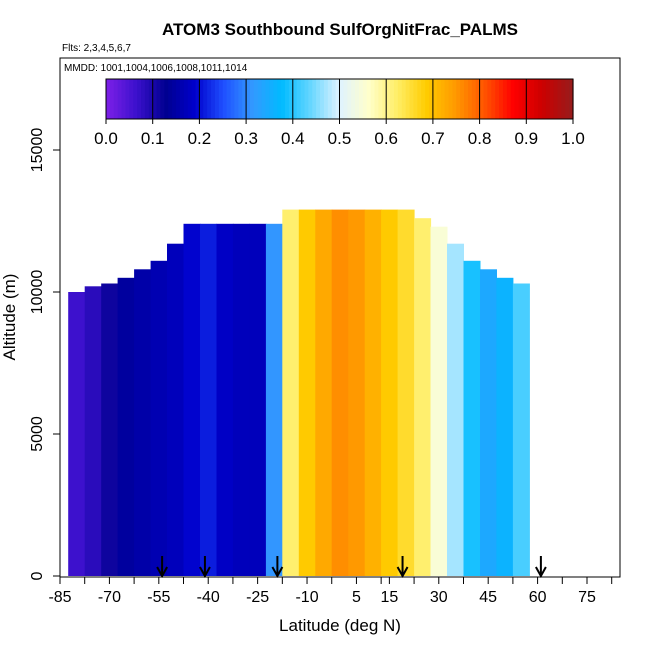  I want to click on colorbar-tick-label: 0.9, so click(526, 138).